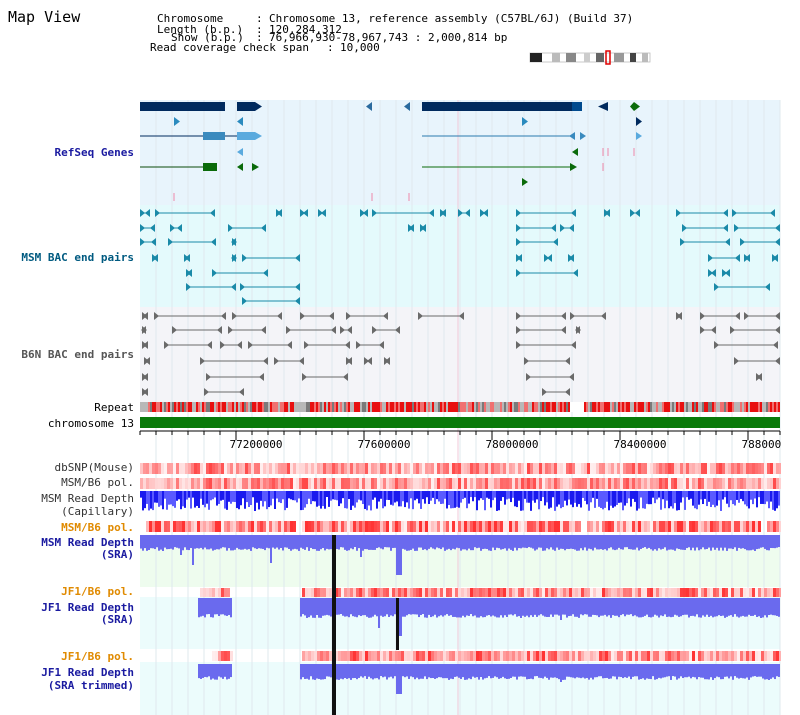  I want to click on coverage-value: 10,000, so click(360, 47).